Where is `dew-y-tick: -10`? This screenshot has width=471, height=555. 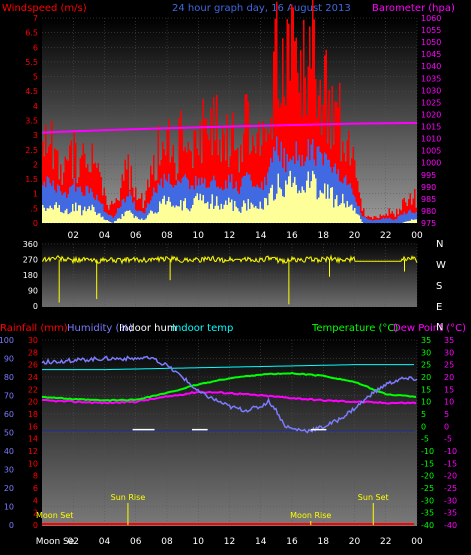
dew-y-tick: -10 is located at coordinates (450, 451).